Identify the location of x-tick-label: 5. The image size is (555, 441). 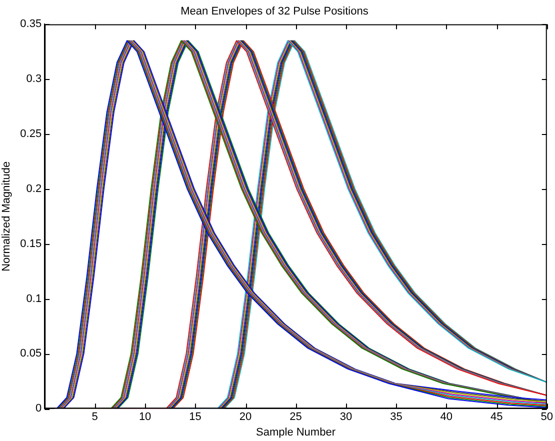
(95, 417).